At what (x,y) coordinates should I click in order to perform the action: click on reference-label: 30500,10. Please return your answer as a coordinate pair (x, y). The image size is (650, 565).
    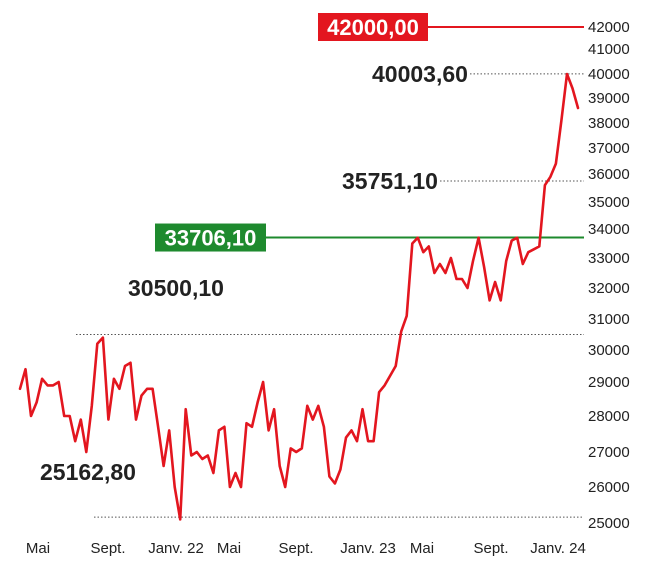
    Looking at the image, I should click on (176, 288).